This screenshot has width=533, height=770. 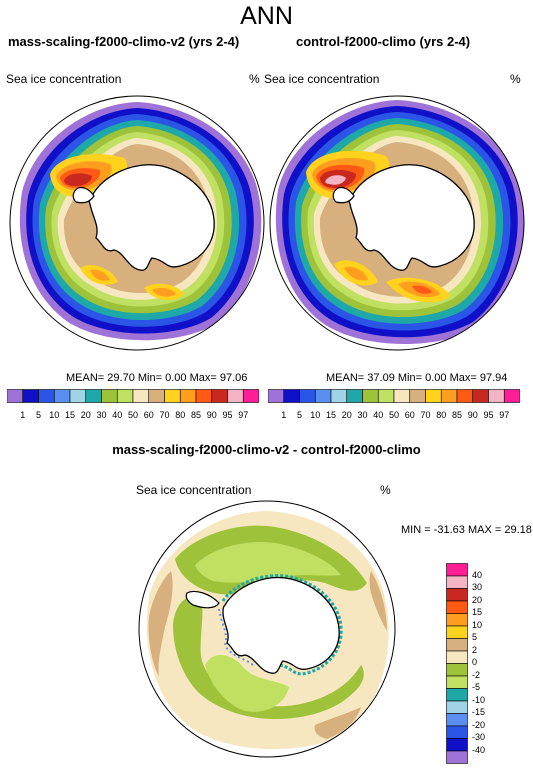 I want to click on diff-antarctic-peninsula, so click(x=202, y=599).